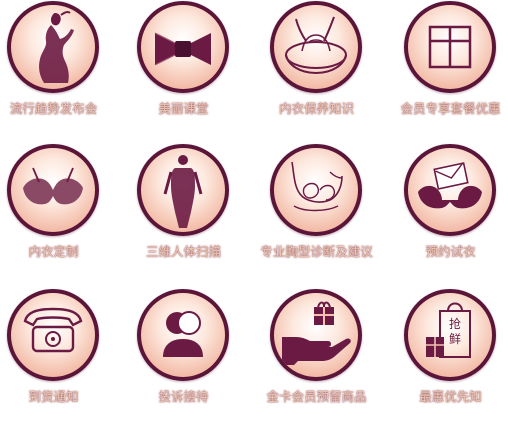  Describe the element at coordinates (448, 330) in the screenshot. I see `shopping-bag-icon: 抢 鲜` at that location.